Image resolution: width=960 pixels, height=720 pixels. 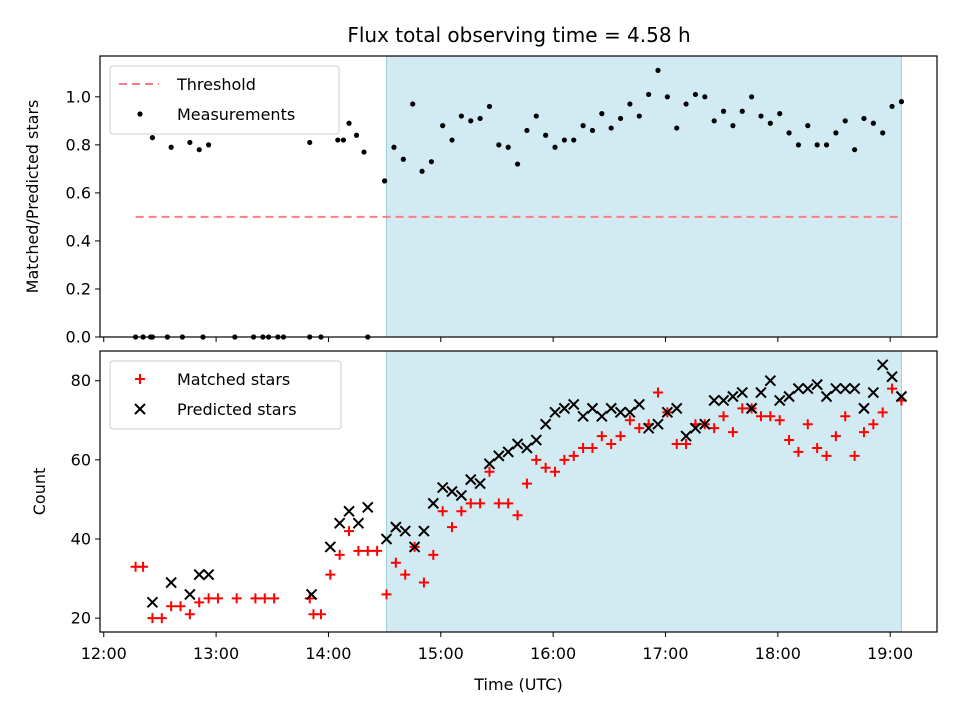 What do you see at coordinates (441, 653) in the screenshot?
I see `x-tick-label: 15:00` at bounding box center [441, 653].